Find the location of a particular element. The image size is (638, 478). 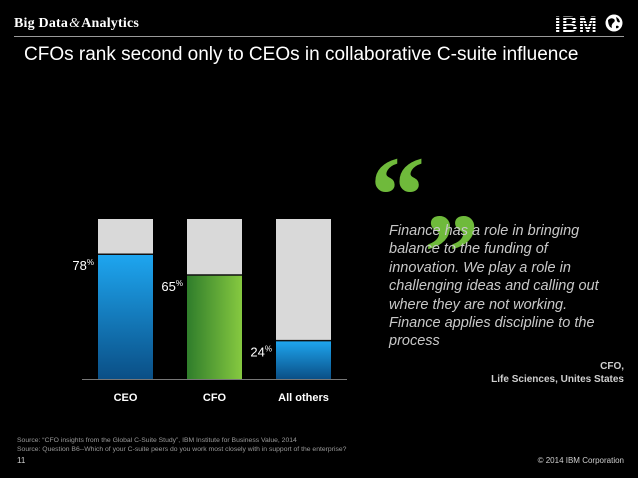

copyright: © 2014 IBM Corporation is located at coordinates (580, 460).